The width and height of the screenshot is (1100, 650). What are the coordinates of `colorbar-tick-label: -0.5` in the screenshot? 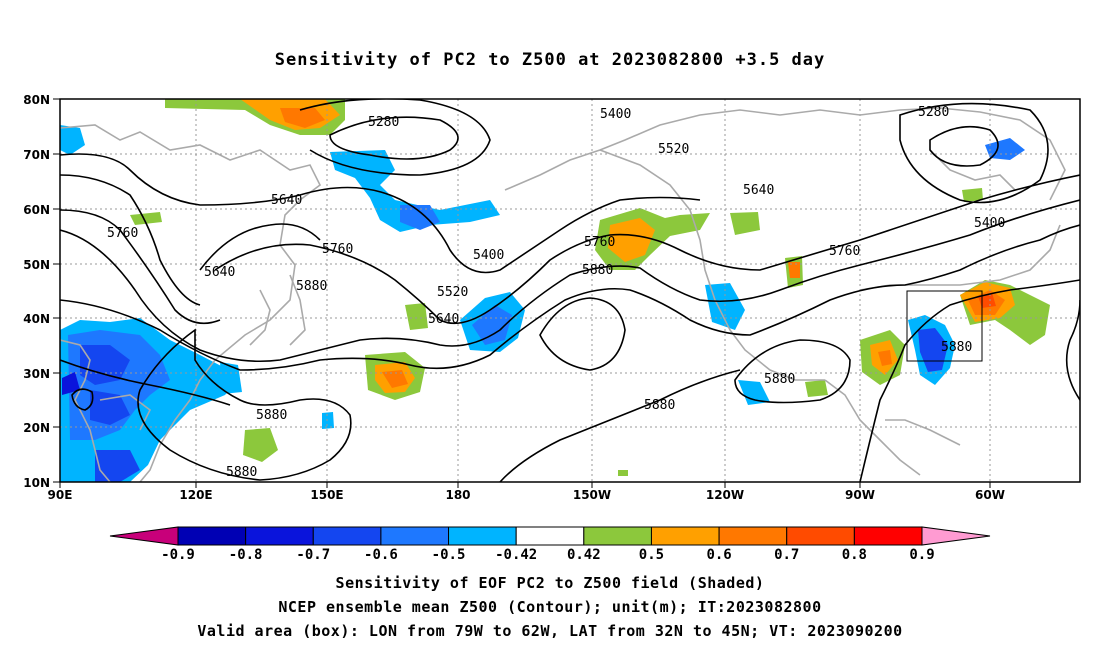 It's located at (449, 555).